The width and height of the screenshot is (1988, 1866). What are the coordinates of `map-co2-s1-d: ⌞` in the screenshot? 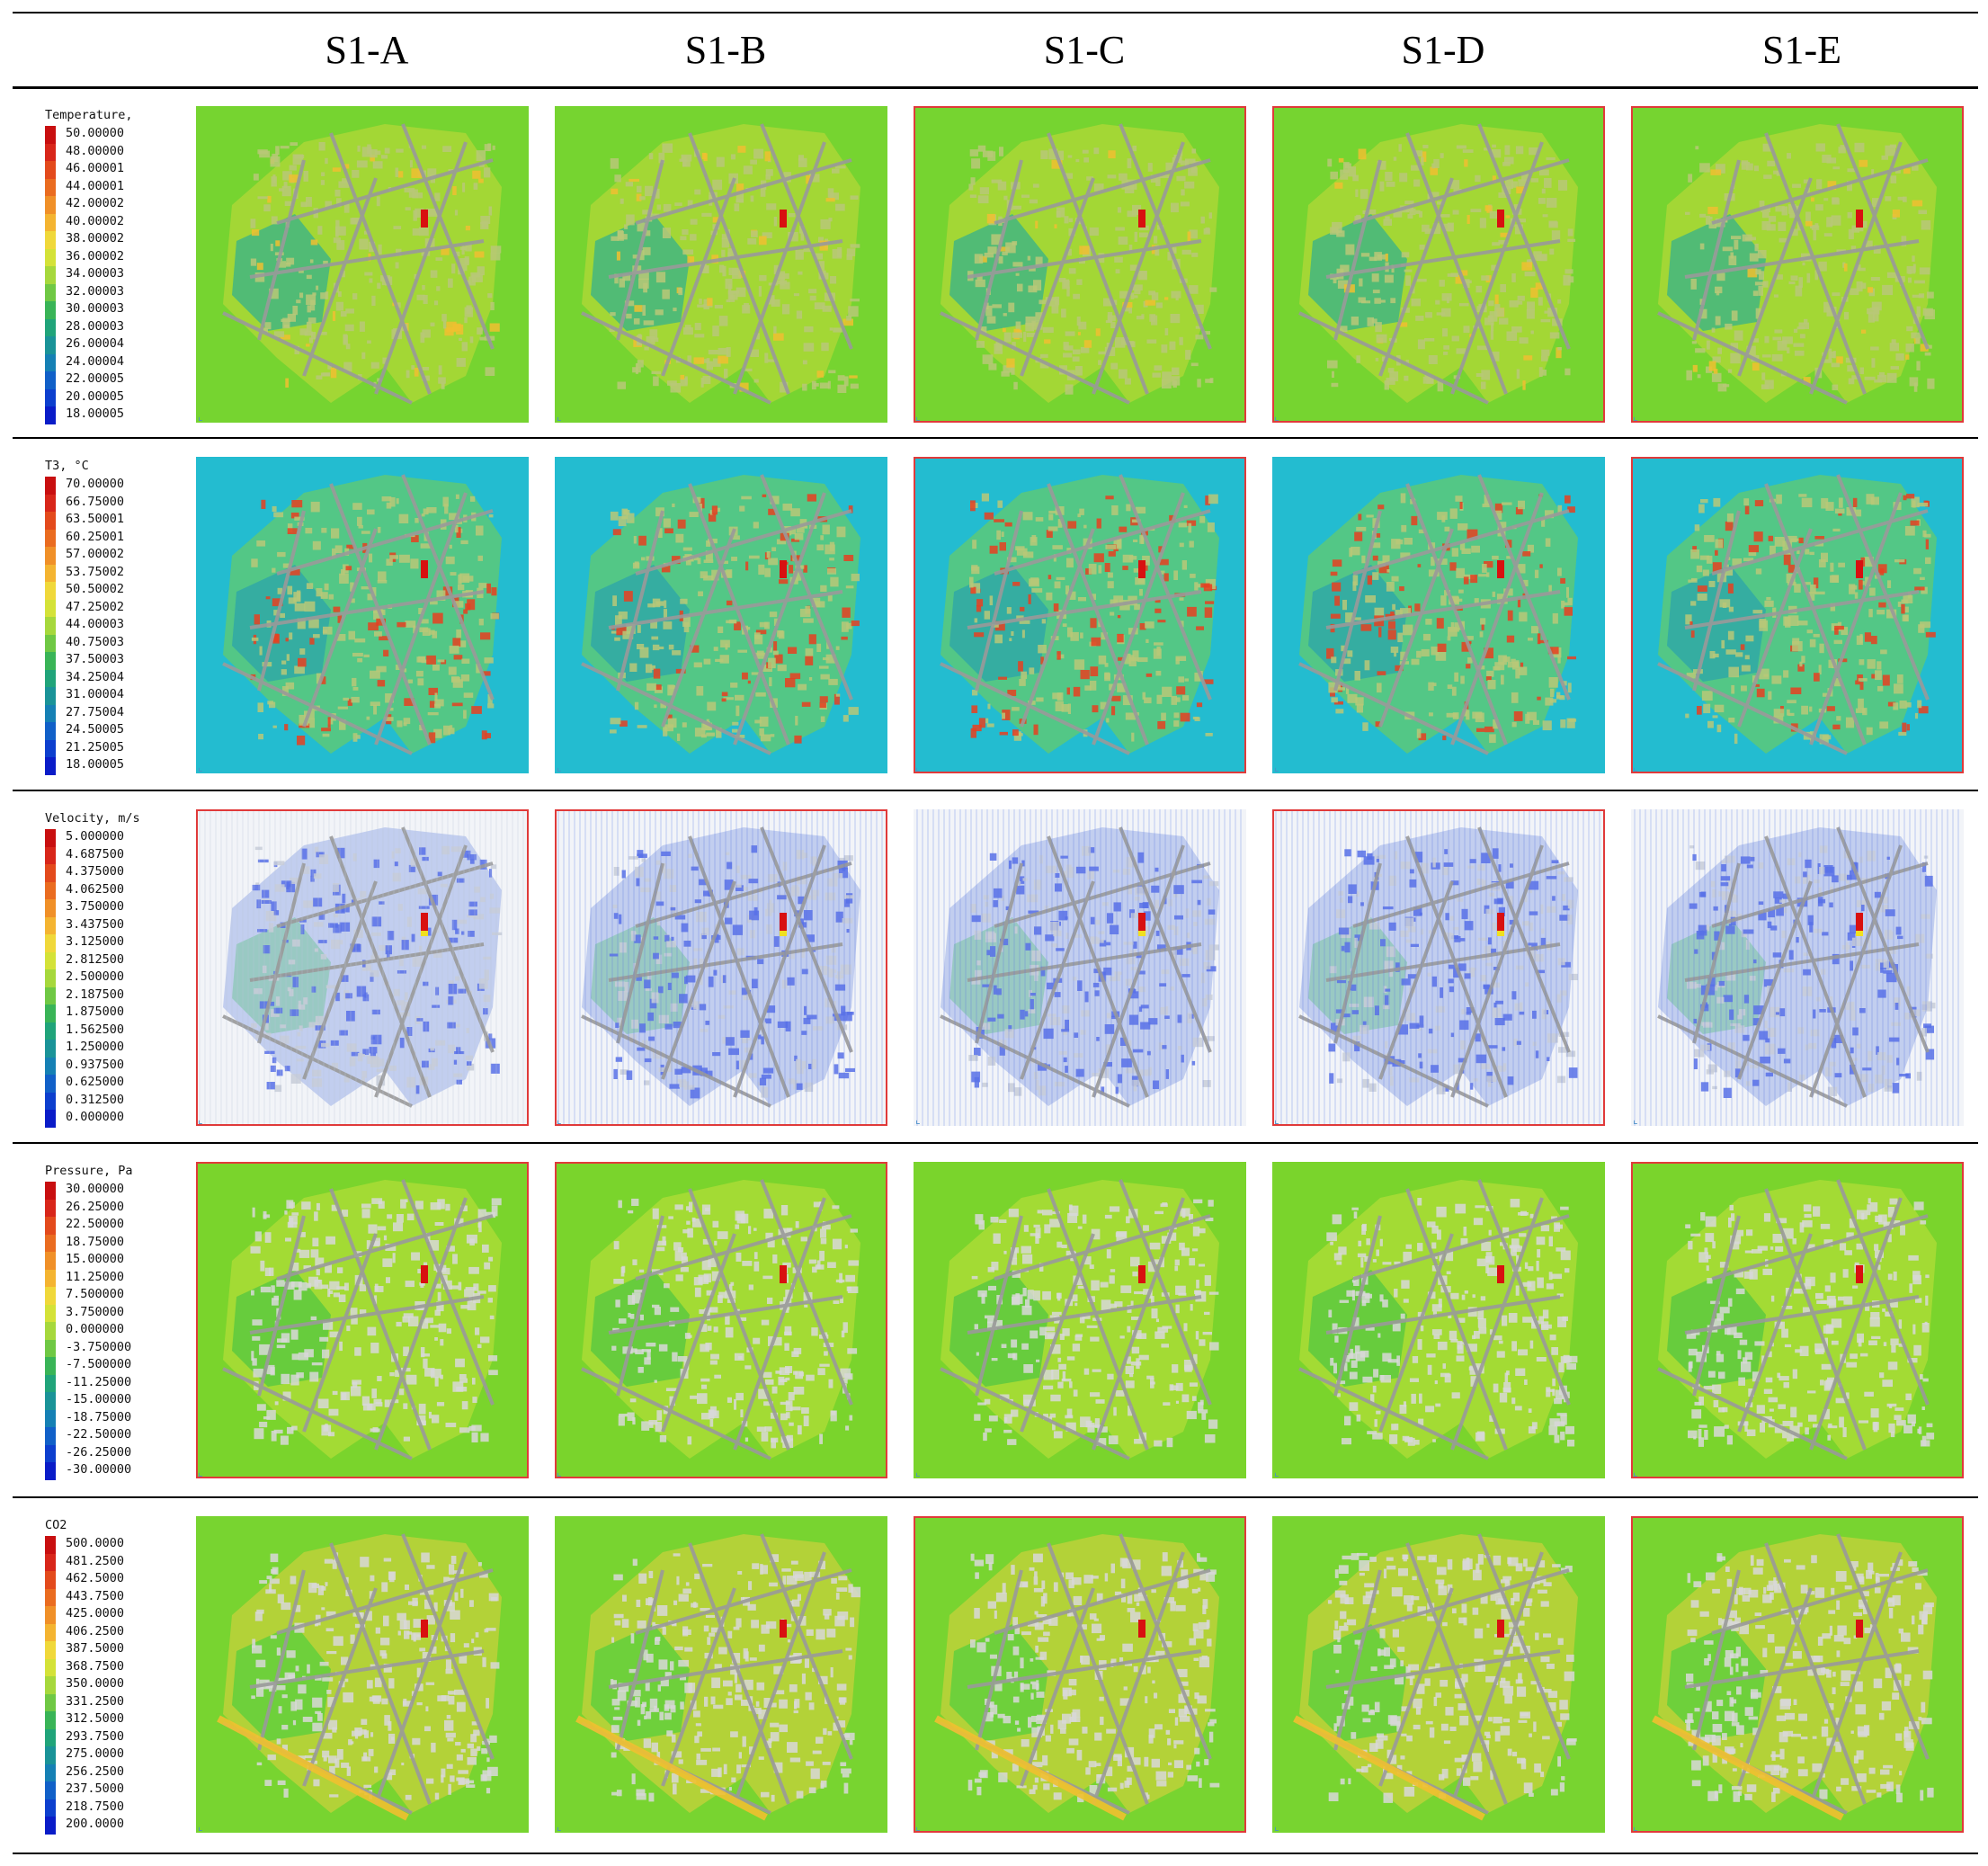 It's located at (1438, 1674).